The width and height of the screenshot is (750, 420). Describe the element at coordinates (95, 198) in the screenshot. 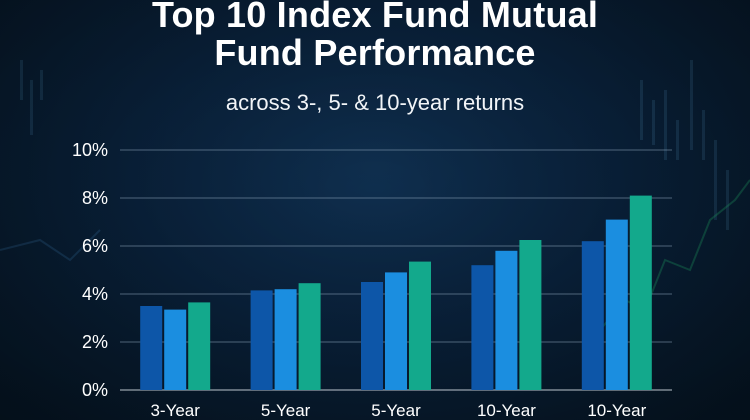

I see `y-tick-label: 8%` at that location.